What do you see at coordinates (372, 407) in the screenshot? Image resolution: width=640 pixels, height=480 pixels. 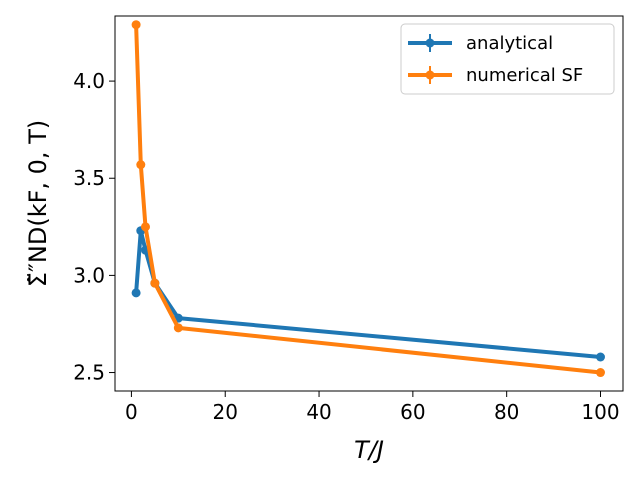 I see `x-axis-ticks: 0 20 40 60 80 100` at bounding box center [372, 407].